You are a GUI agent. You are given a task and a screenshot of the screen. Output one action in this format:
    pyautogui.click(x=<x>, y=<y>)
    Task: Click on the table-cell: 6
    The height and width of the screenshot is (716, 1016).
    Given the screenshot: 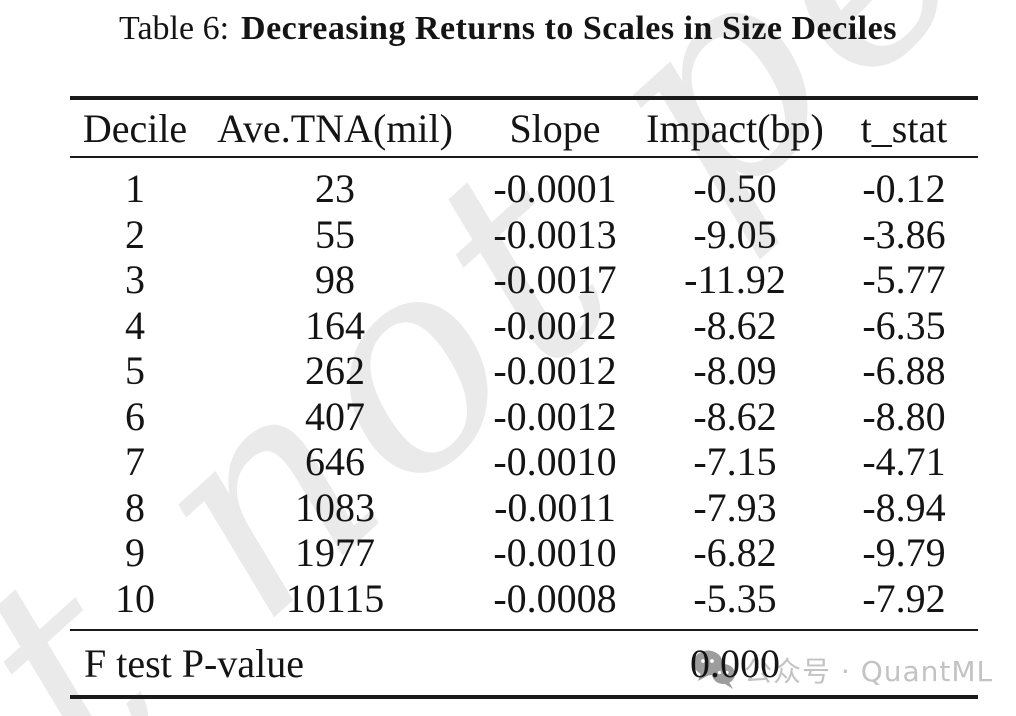 What is the action you would take?
    pyautogui.click(x=135, y=416)
    